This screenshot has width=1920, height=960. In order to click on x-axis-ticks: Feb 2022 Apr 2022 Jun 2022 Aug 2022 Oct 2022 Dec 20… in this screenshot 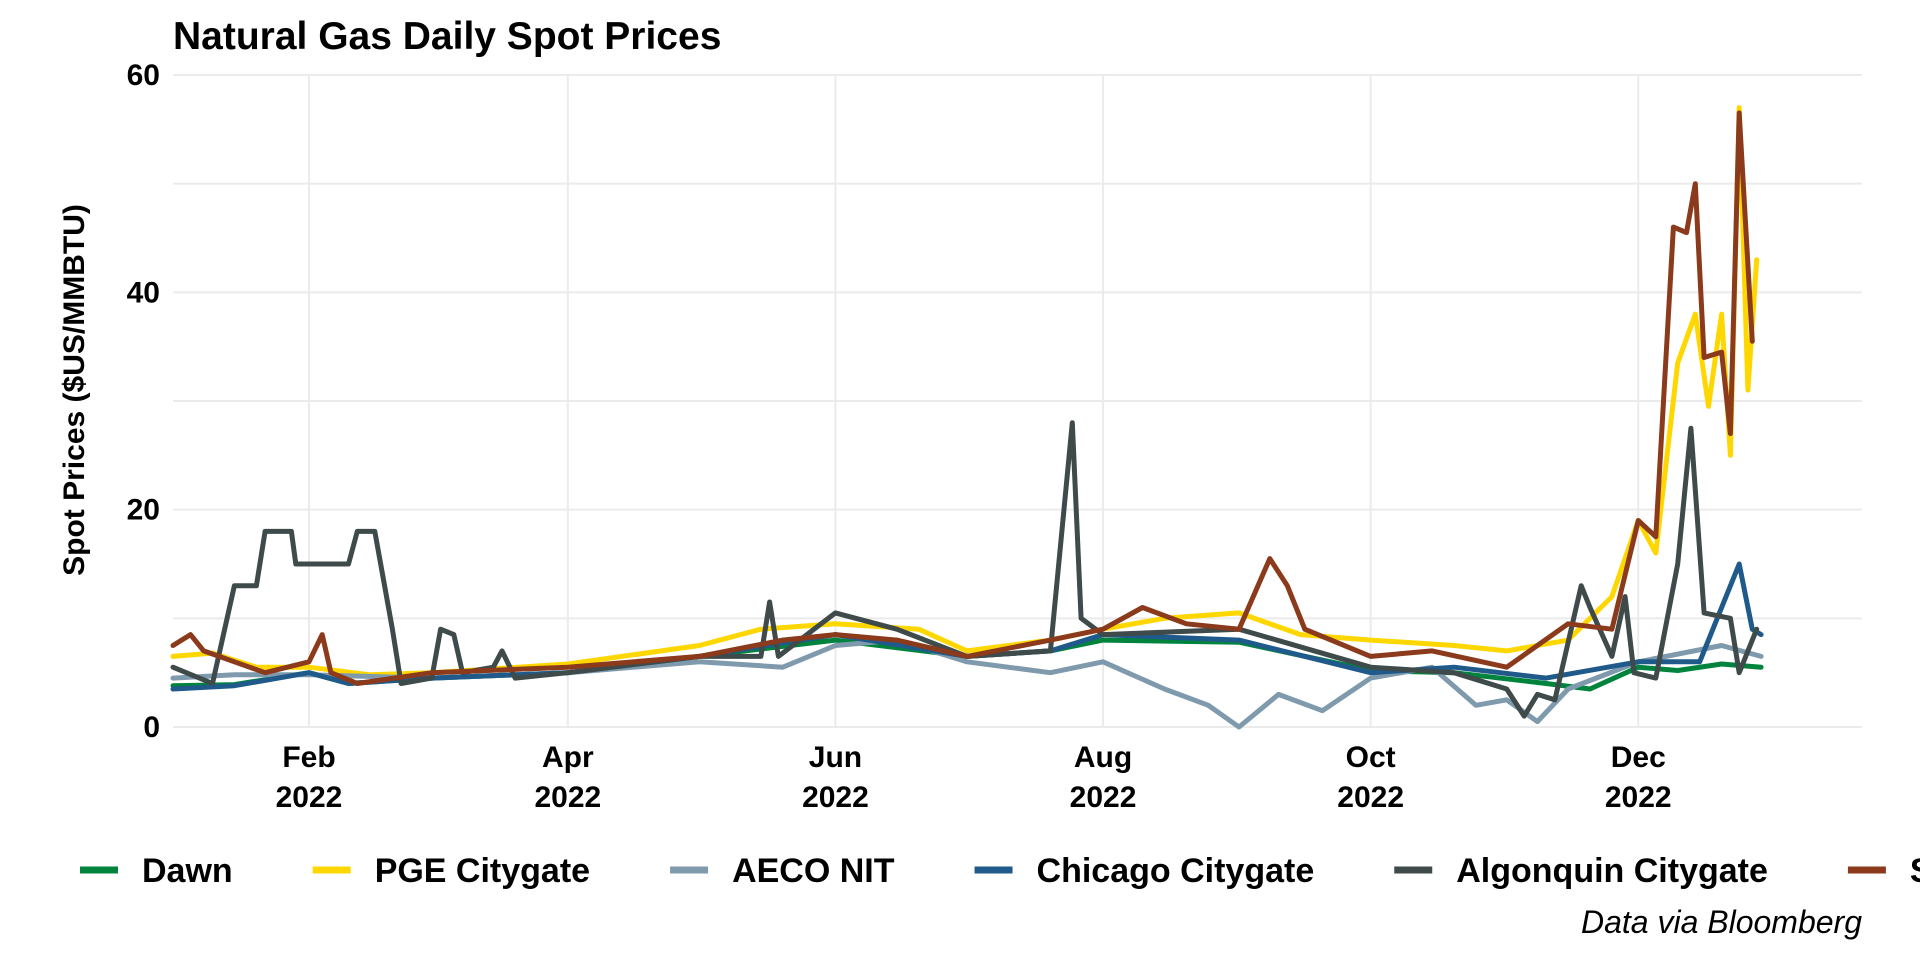, I will do `click(974, 777)`.